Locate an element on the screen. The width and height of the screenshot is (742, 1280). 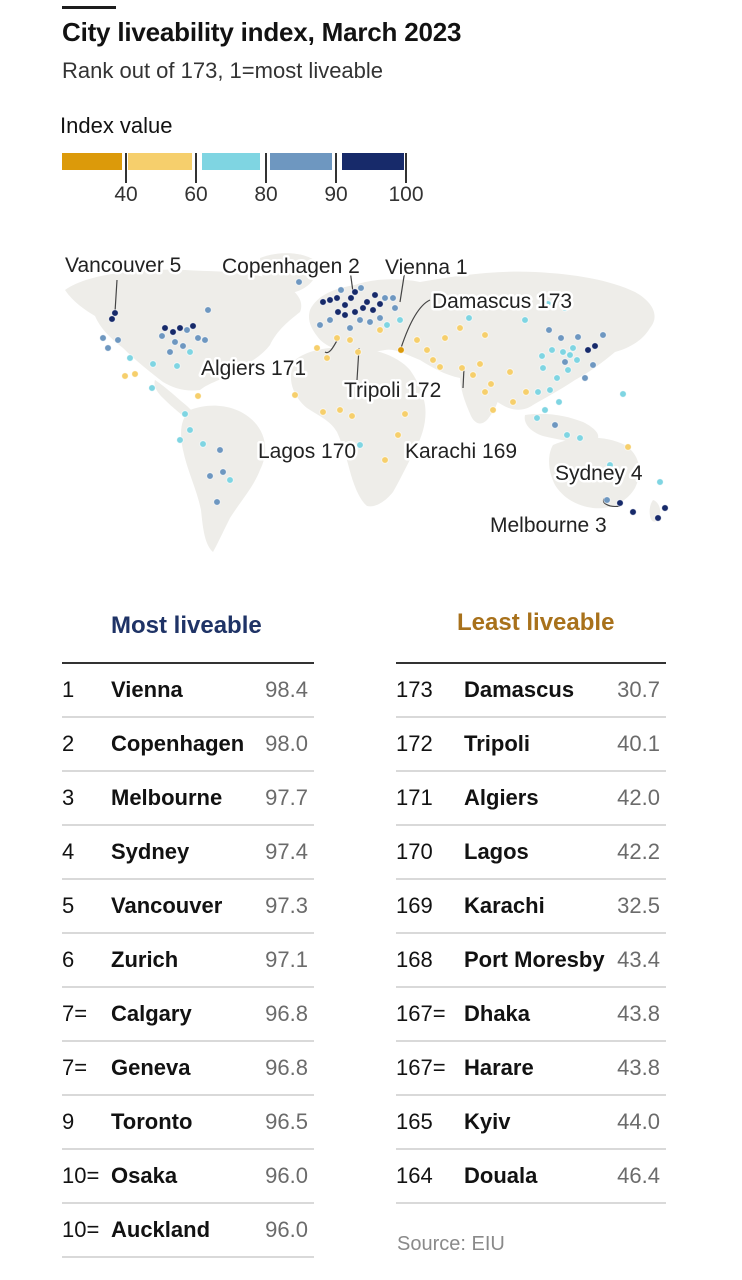
leader-lines is located at coordinates (367, 388).